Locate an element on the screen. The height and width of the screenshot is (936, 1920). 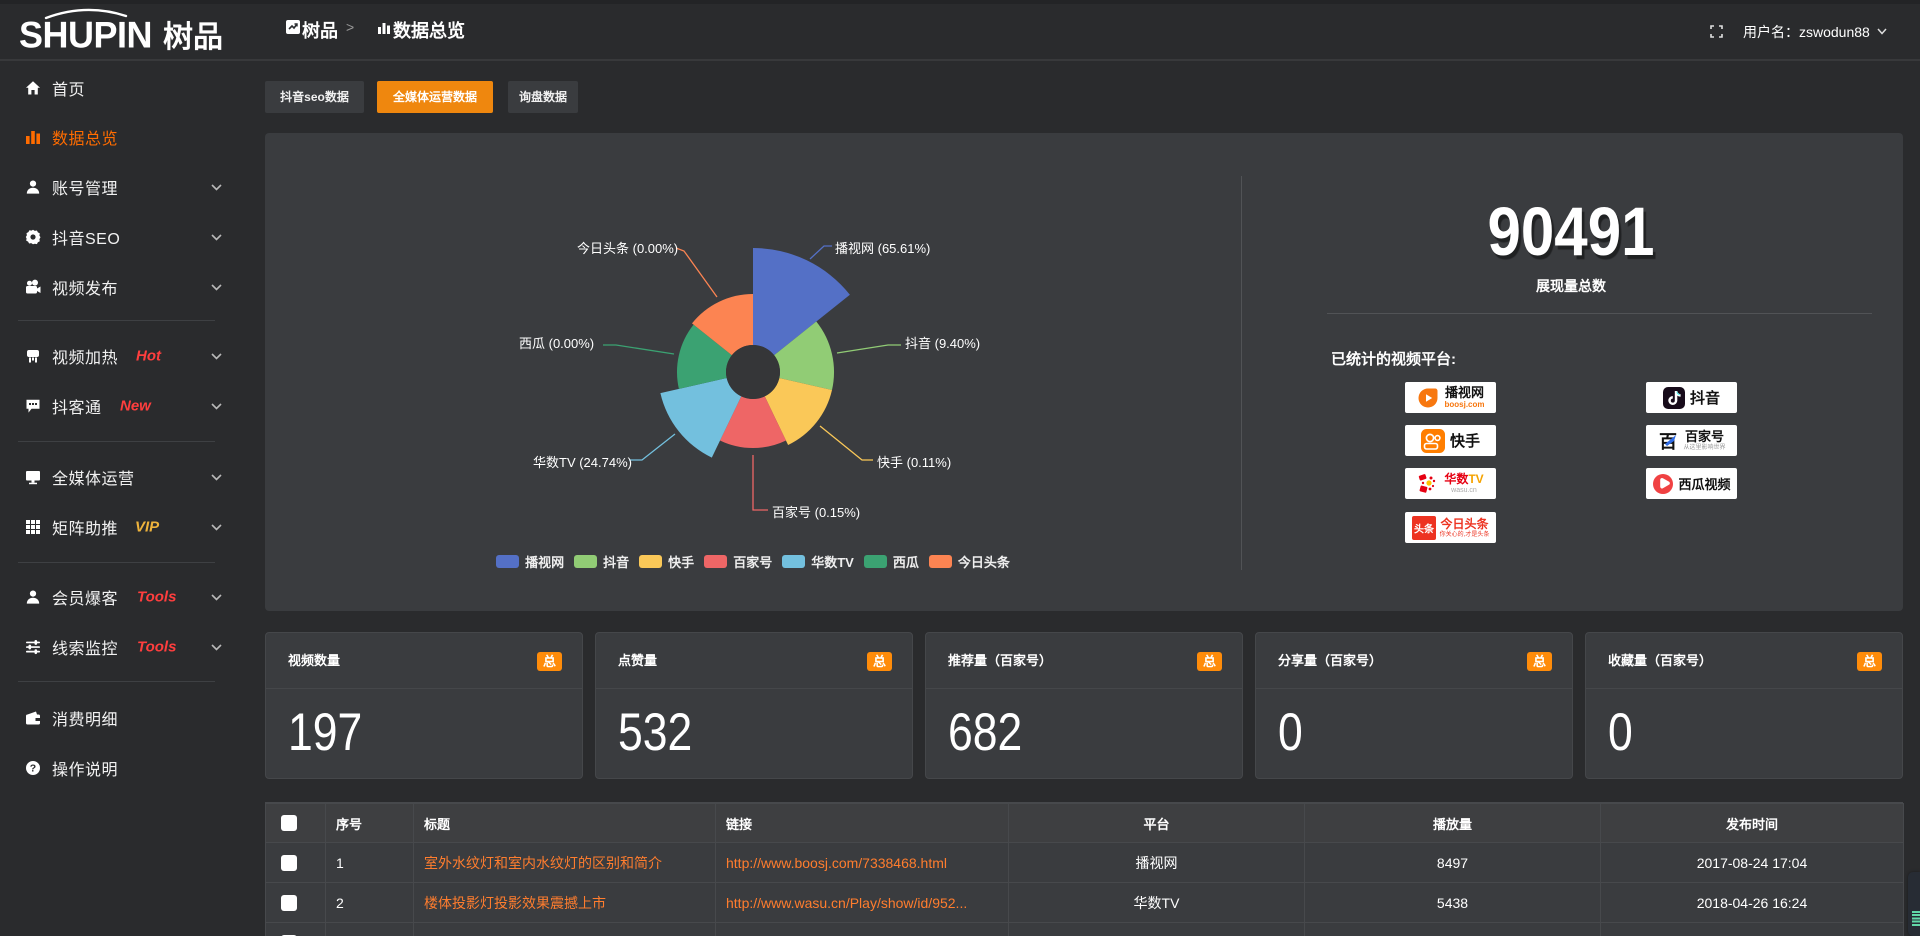
svg-text: 树品 is located at coordinates (193, 37).